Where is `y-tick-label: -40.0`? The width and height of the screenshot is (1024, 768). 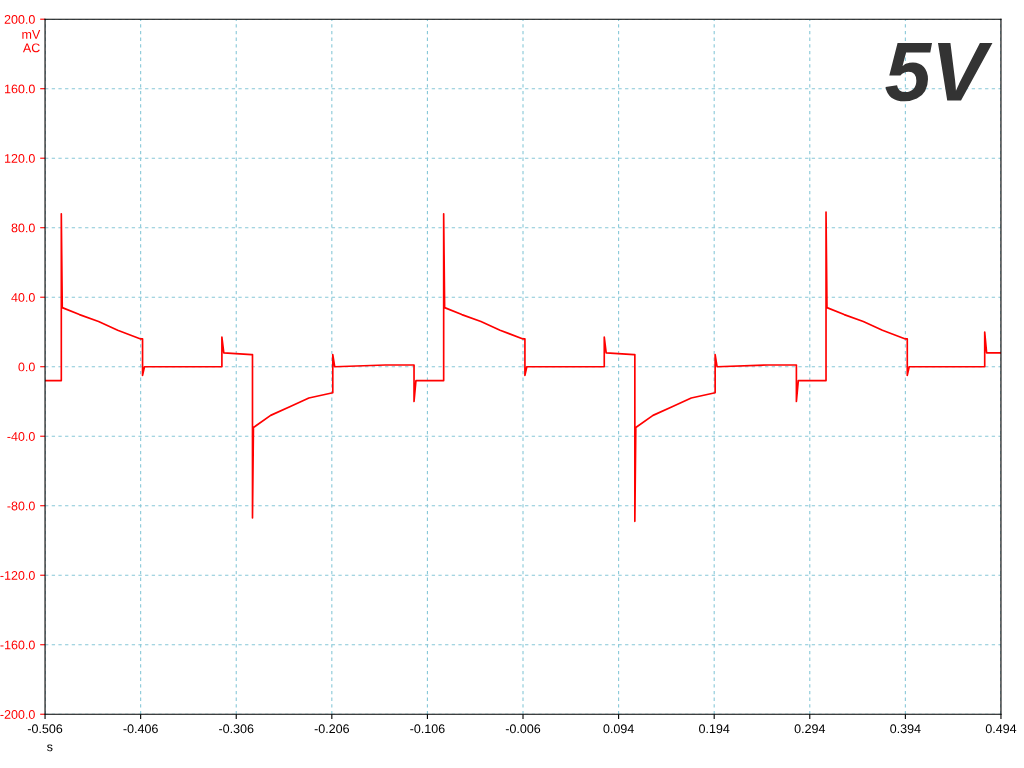
y-tick-label: -40.0 is located at coordinates (21, 436).